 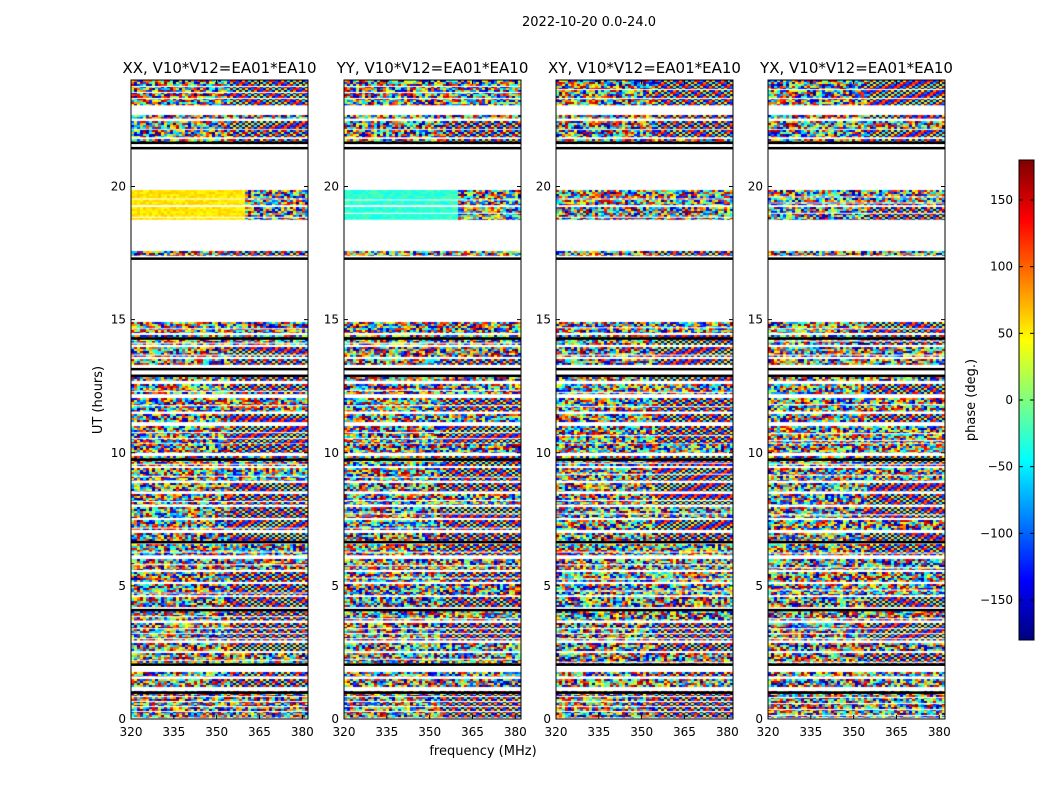 What do you see at coordinates (98, 400) in the screenshot?
I see `y-axis-label: UT (hours)` at bounding box center [98, 400].